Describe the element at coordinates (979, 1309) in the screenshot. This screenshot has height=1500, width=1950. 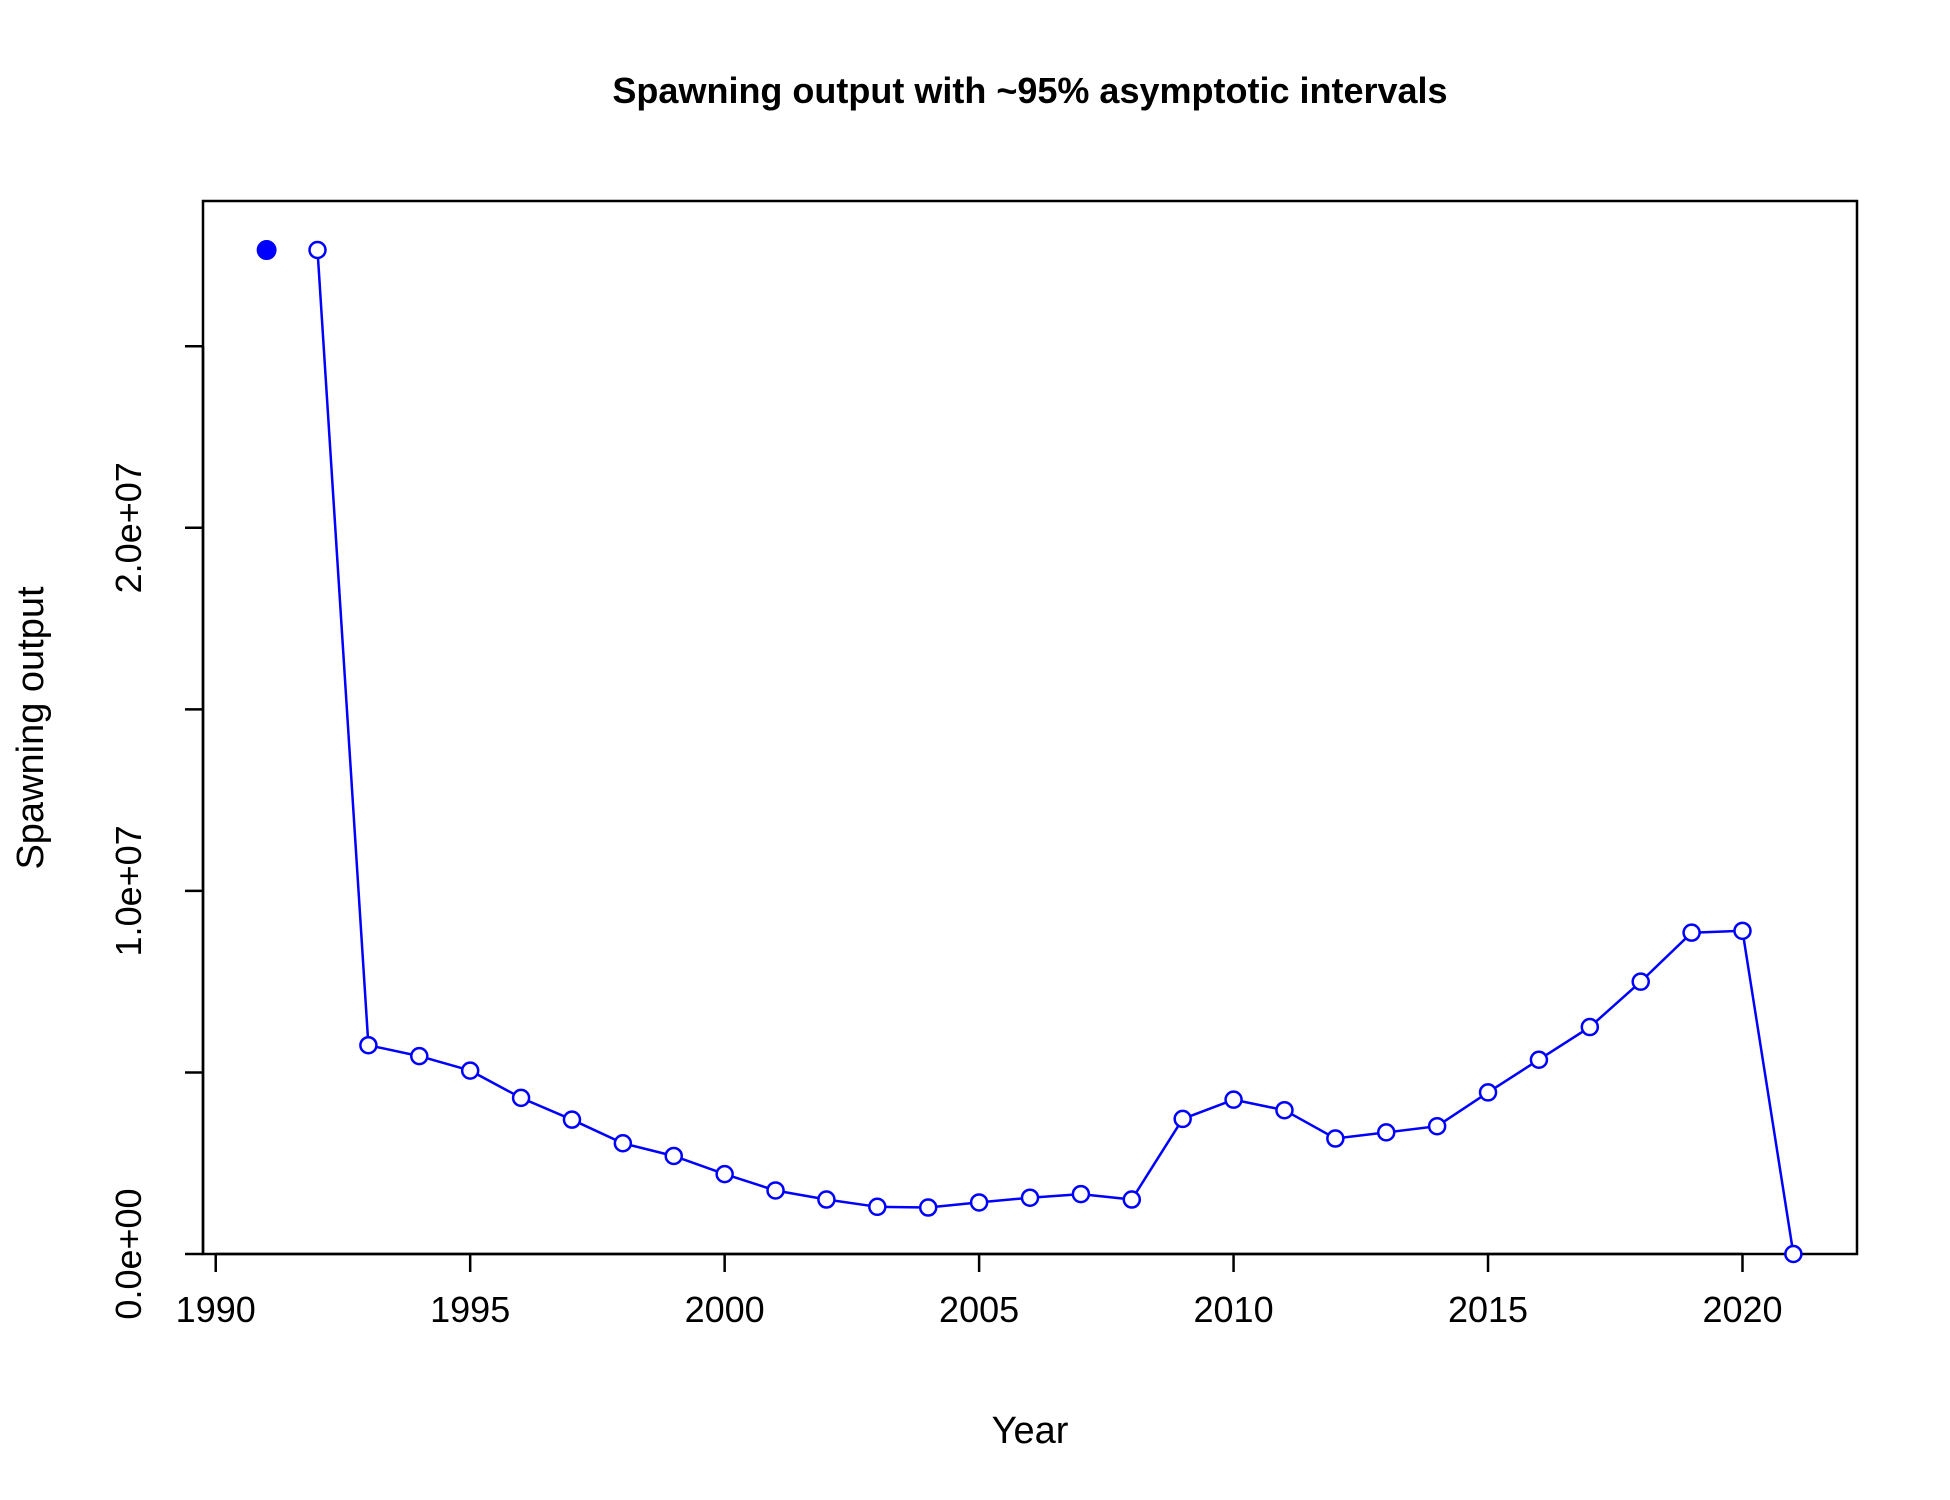
I see `x-tick-label: 2005` at that location.